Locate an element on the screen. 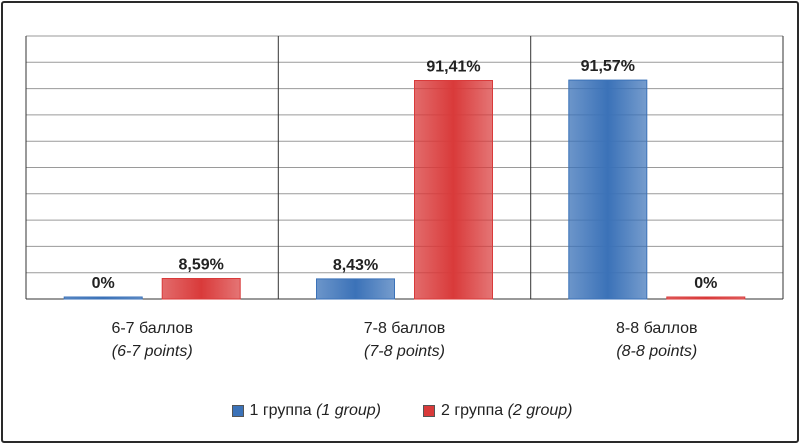  legend-label-group2: 2 группа (2 group) is located at coordinates (507, 411).